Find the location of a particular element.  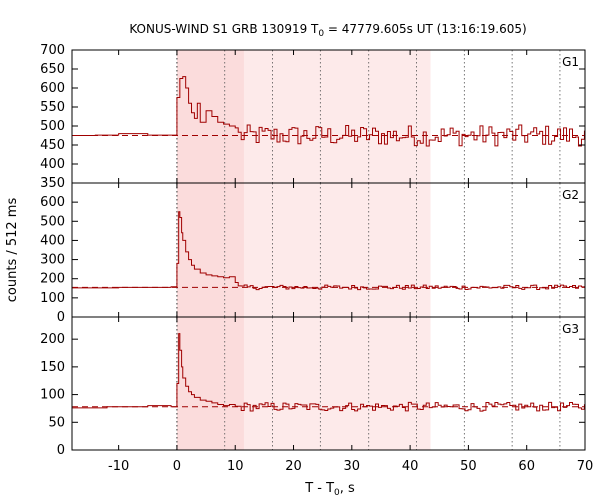

panel-label: G3 is located at coordinates (570, 329).